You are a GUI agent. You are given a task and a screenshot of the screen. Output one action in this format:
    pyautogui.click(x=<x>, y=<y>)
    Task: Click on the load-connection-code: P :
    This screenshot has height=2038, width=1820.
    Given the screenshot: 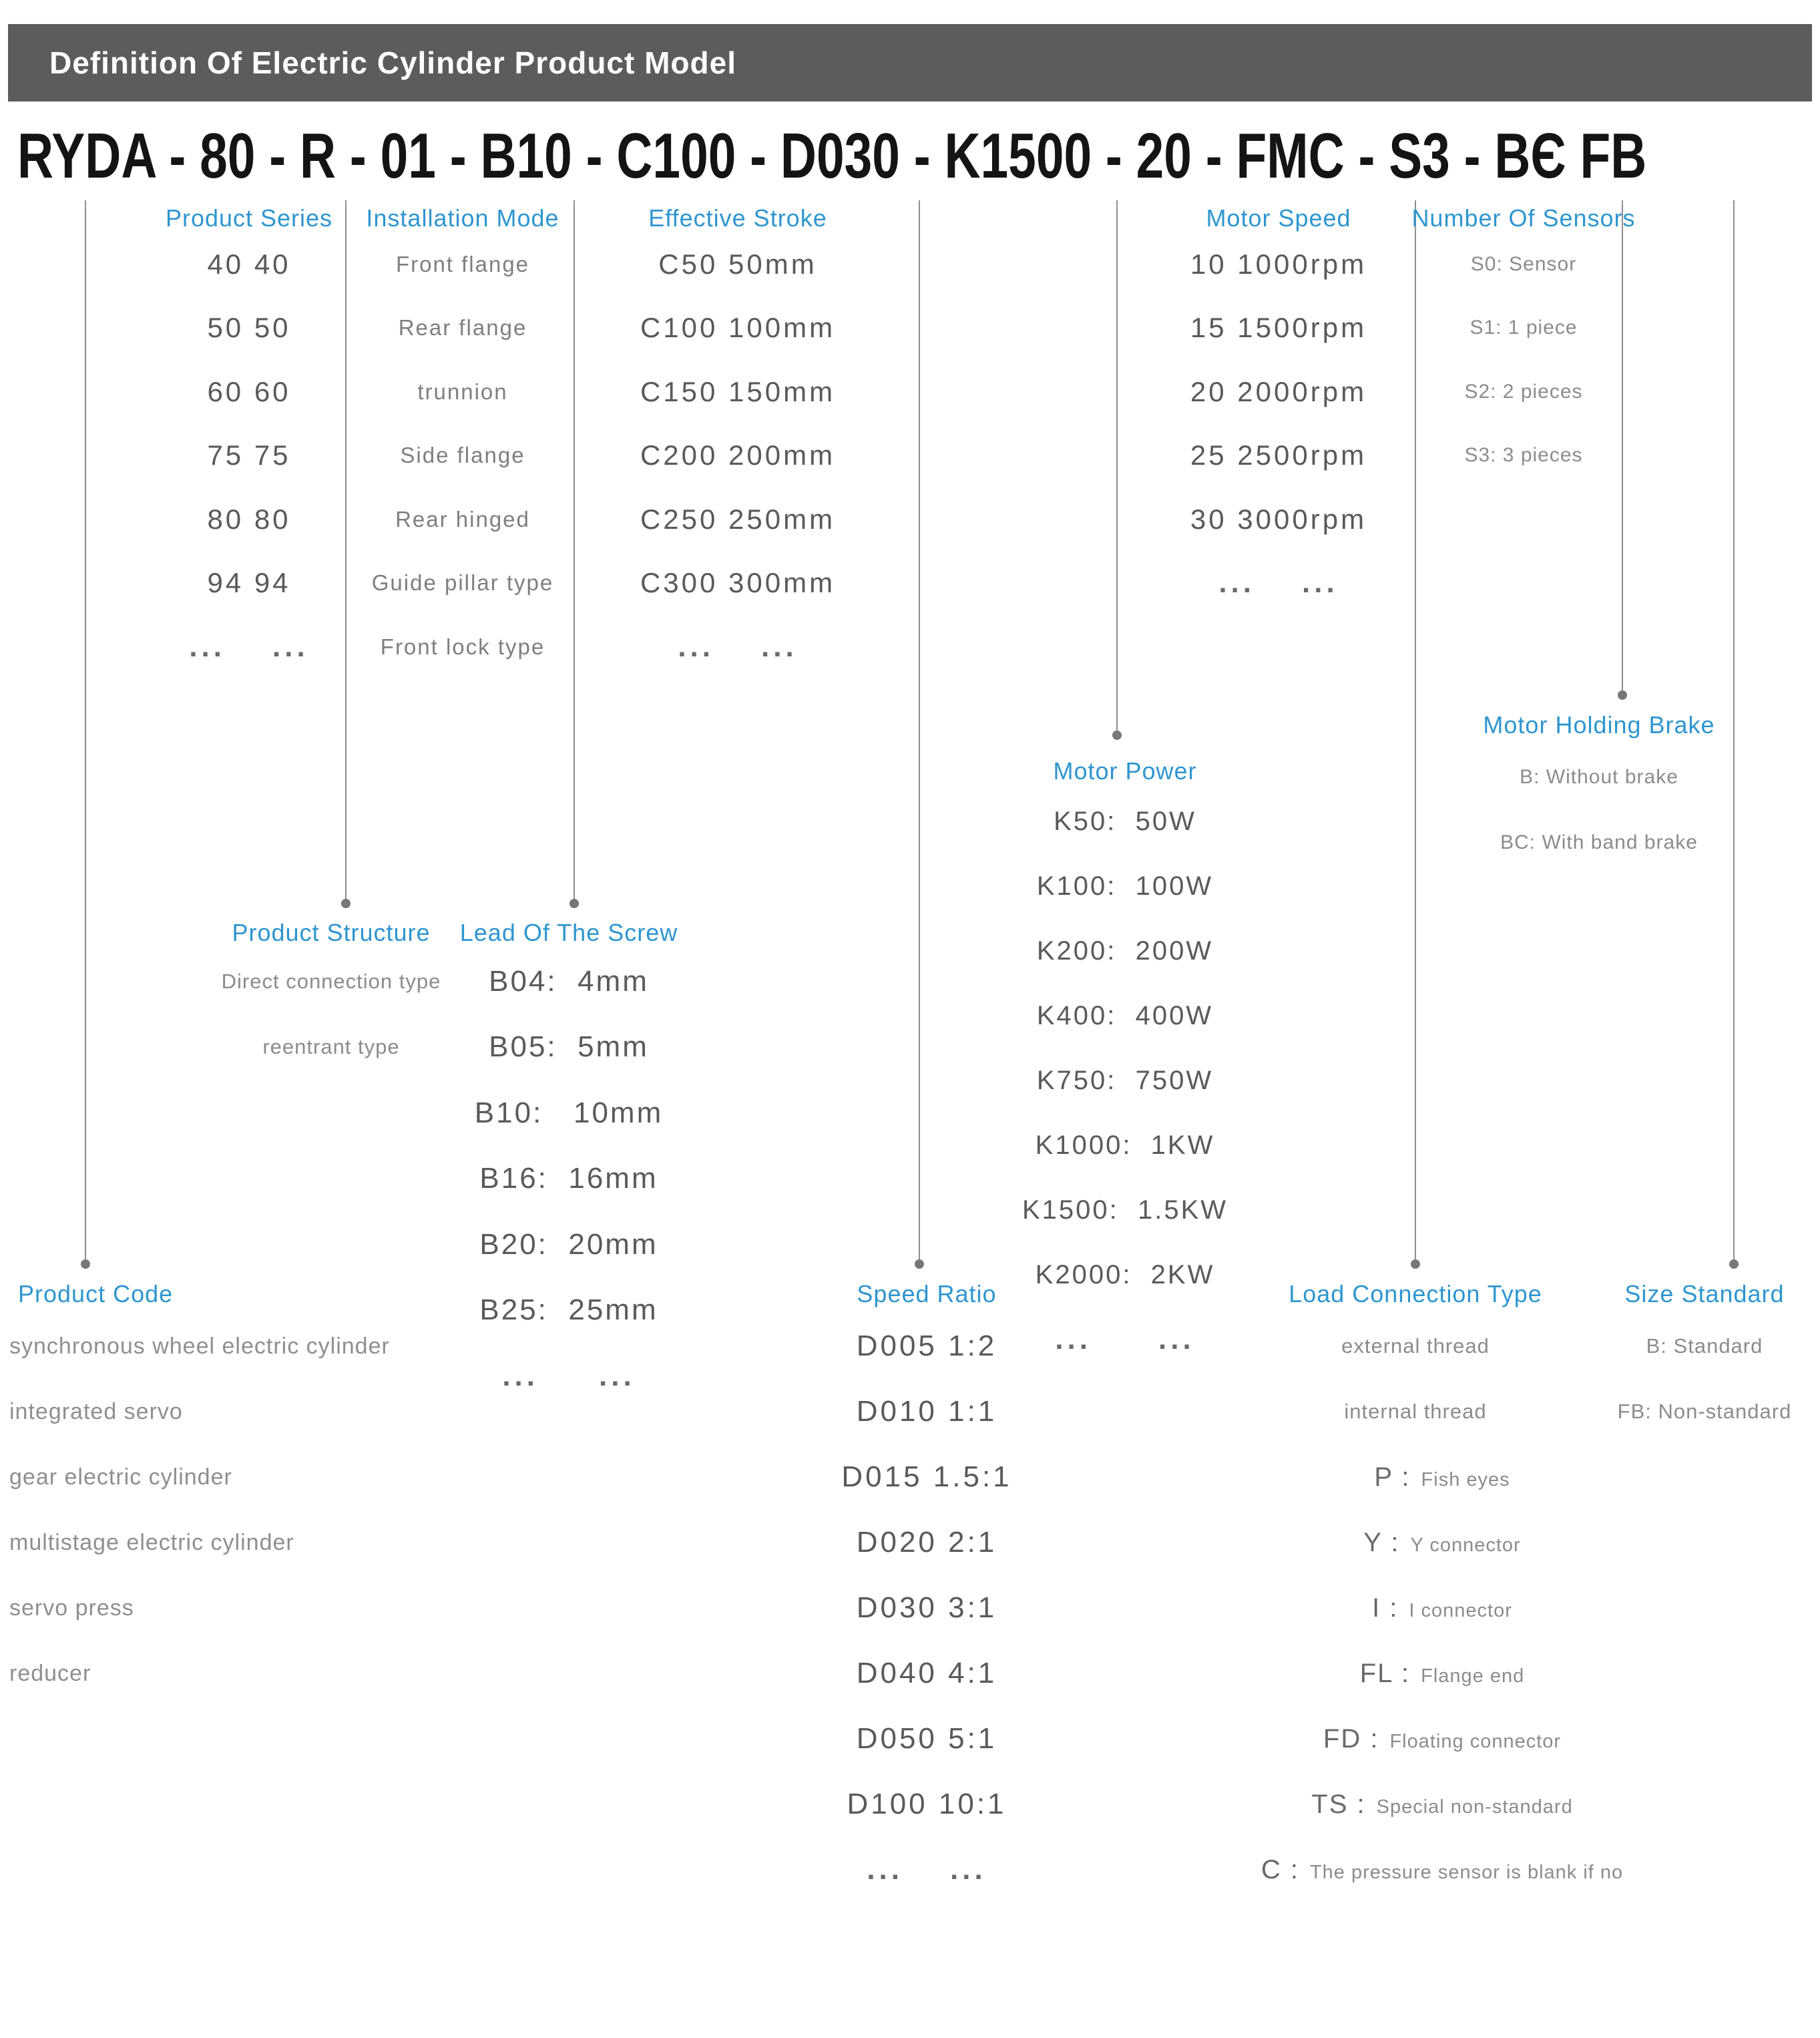 What is the action you would take?
    pyautogui.click(x=1392, y=1477)
    